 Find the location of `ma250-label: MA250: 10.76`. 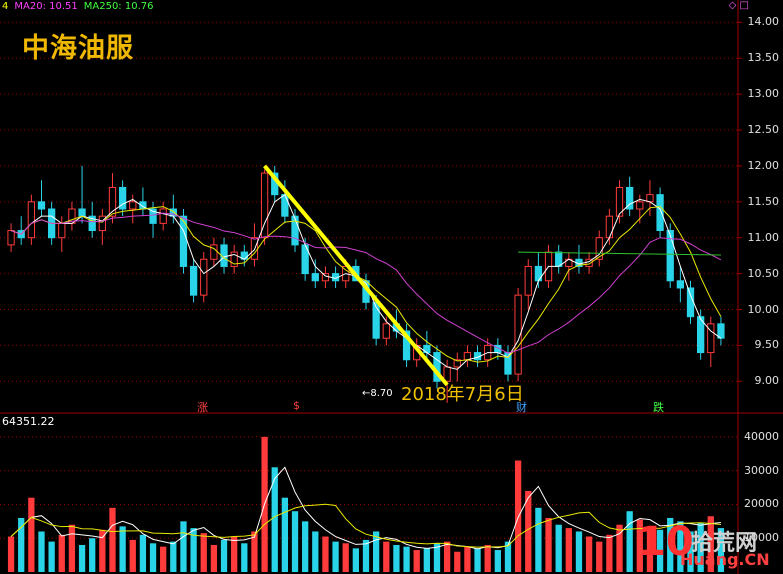

ma250-label: MA250: 10.76 is located at coordinates (118, 6).